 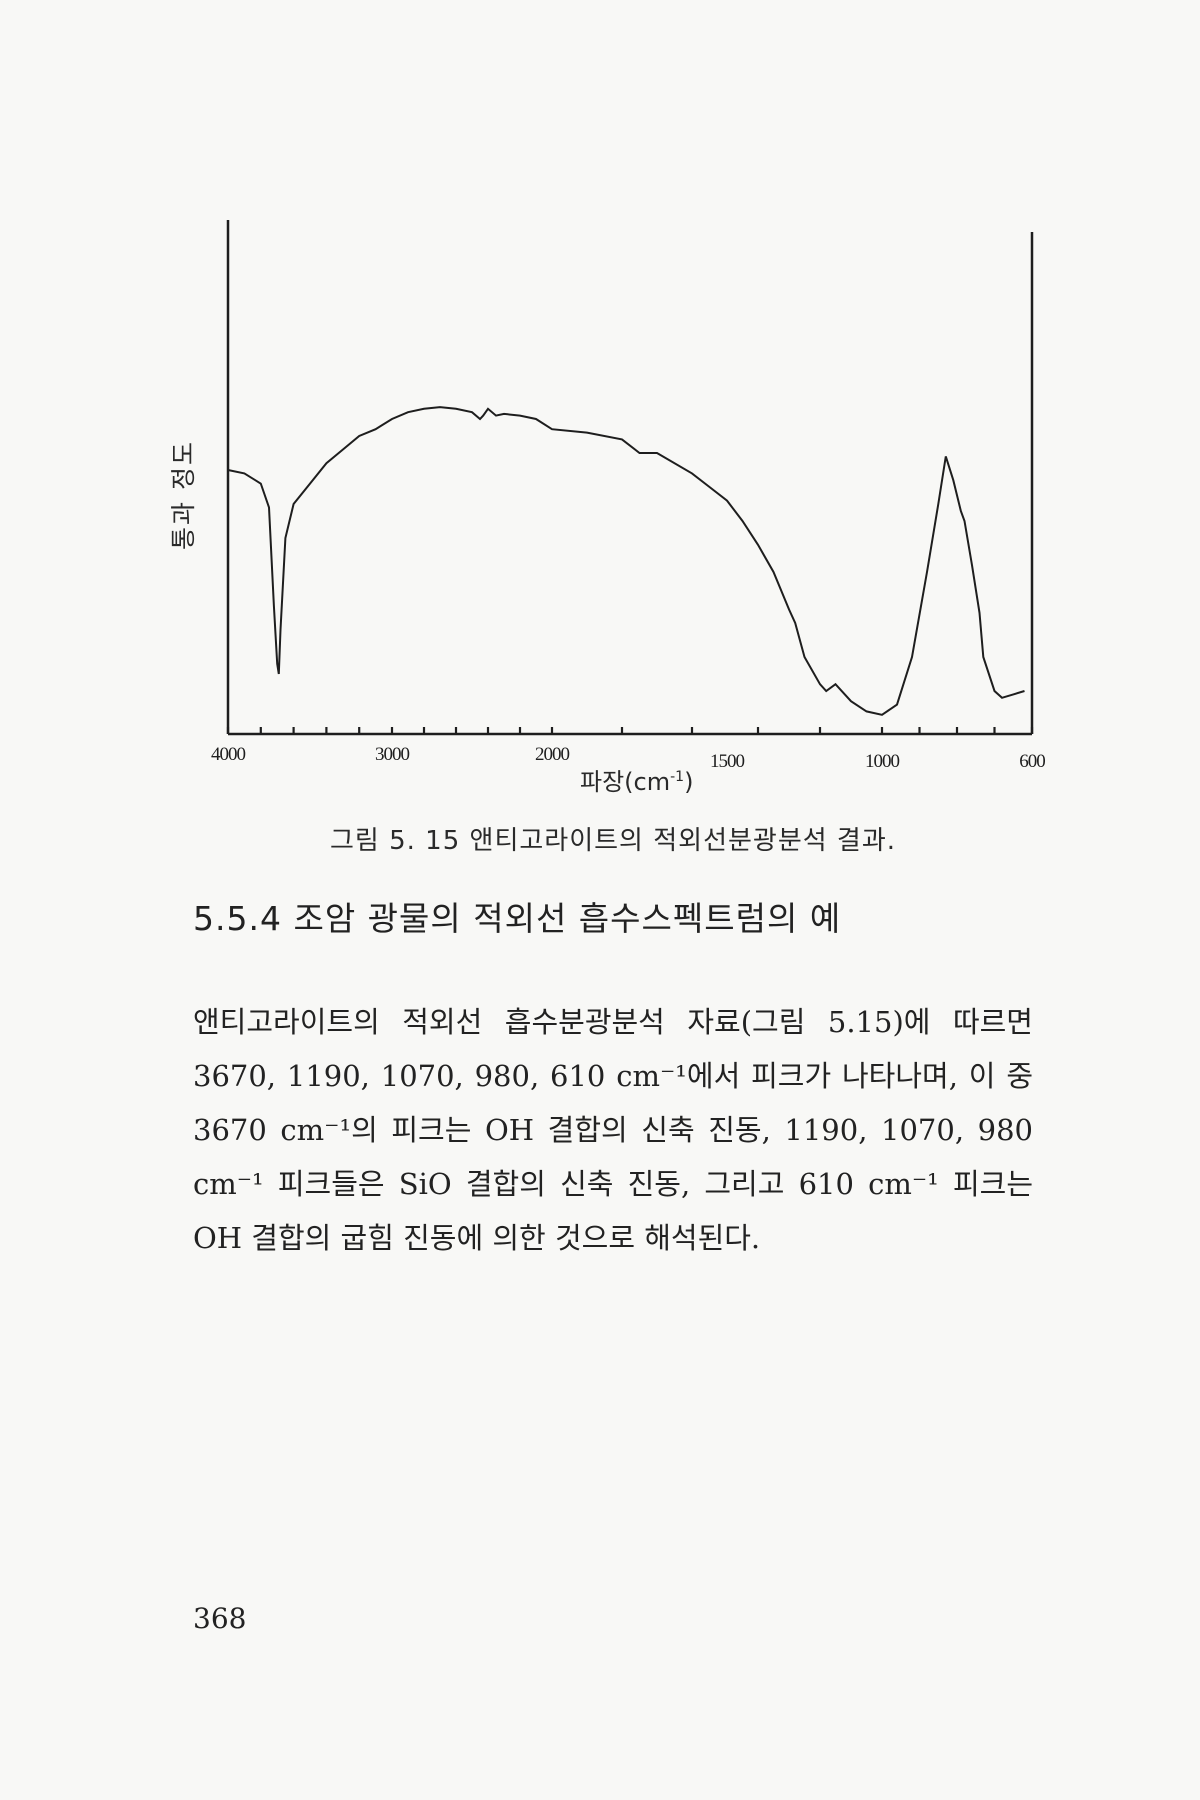 I want to click on x-tick-label: 4000, so click(x=228, y=754).